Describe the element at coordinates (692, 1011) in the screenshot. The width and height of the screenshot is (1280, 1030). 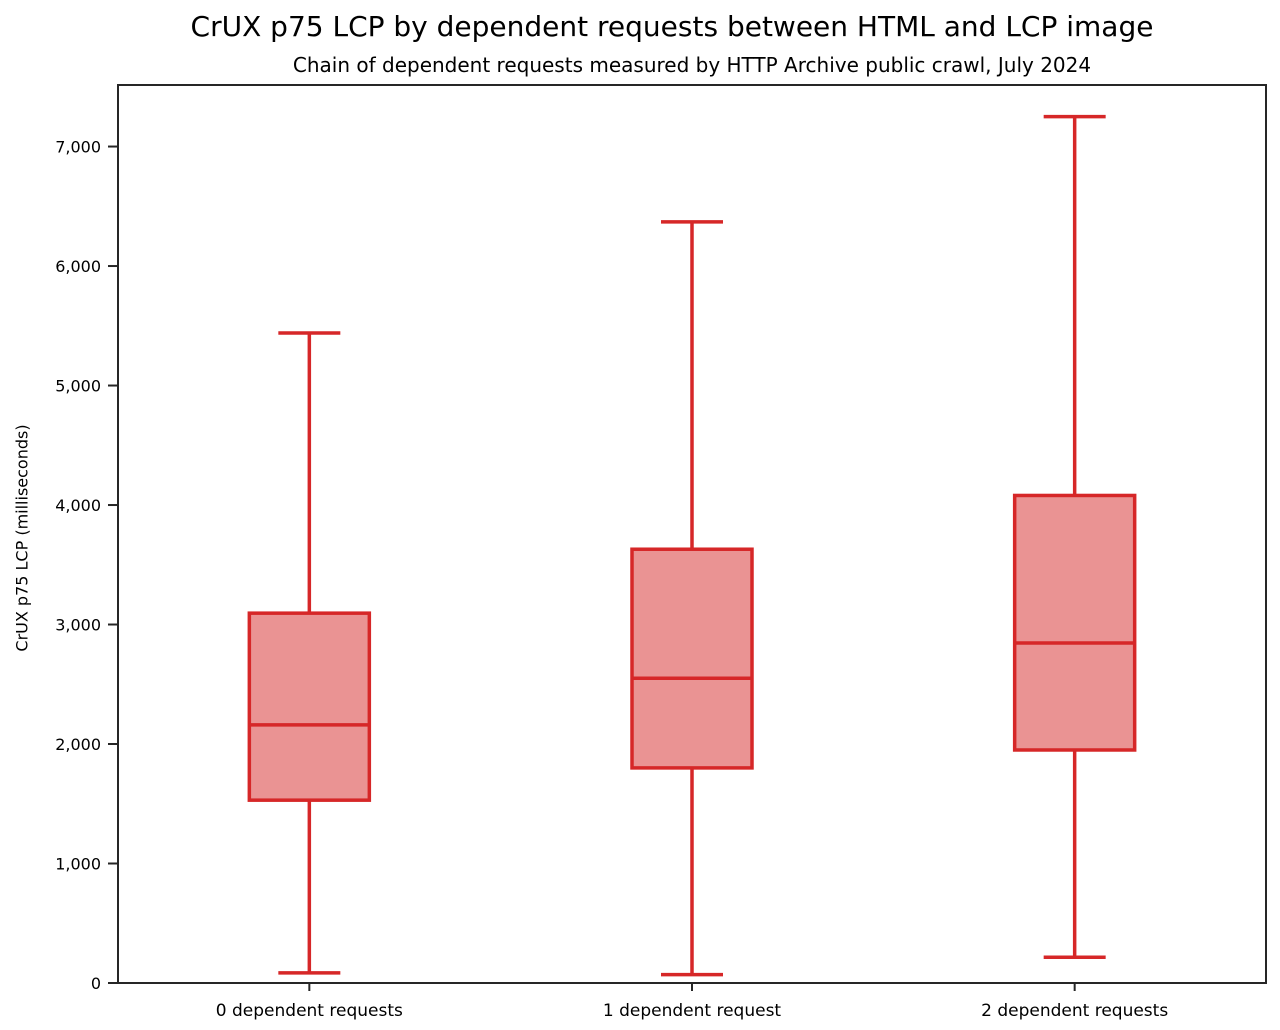
I see `x-tick-label: 1 dependent request` at that location.